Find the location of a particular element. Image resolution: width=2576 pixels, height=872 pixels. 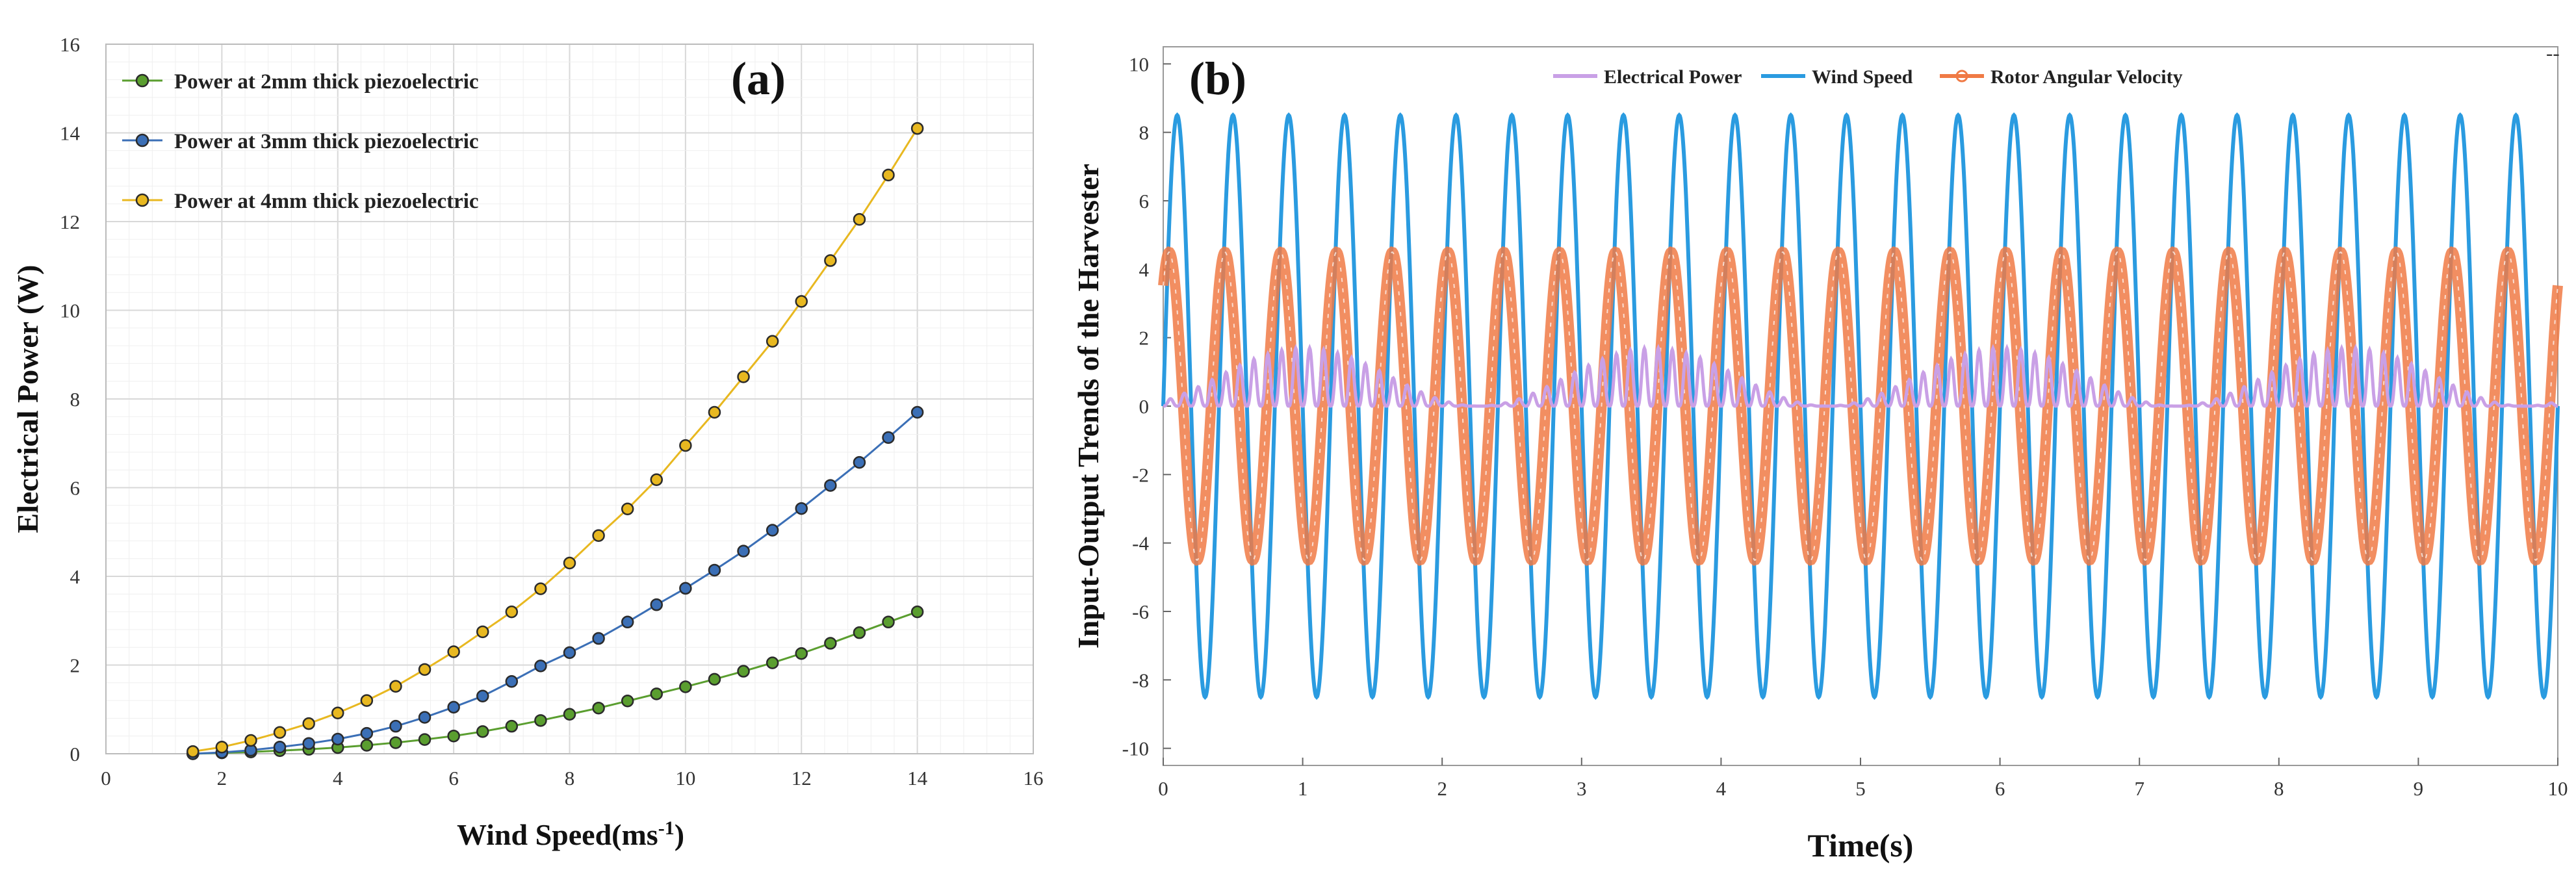

panel-b-series-electrical-power is located at coordinates (1861, 375).